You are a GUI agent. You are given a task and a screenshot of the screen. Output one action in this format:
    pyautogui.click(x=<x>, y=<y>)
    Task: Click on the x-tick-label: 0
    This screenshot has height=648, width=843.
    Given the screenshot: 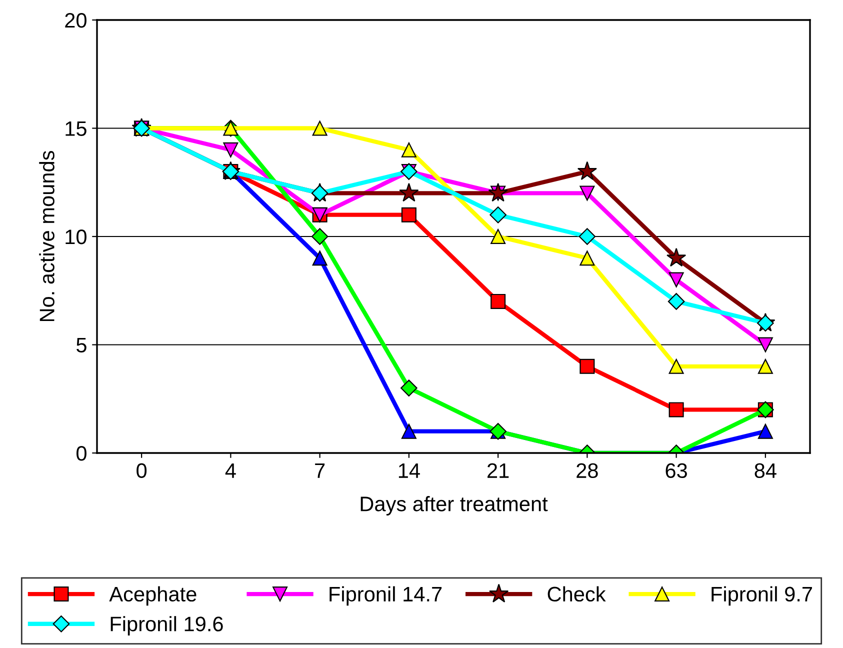 What is the action you would take?
    pyautogui.click(x=141, y=470)
    